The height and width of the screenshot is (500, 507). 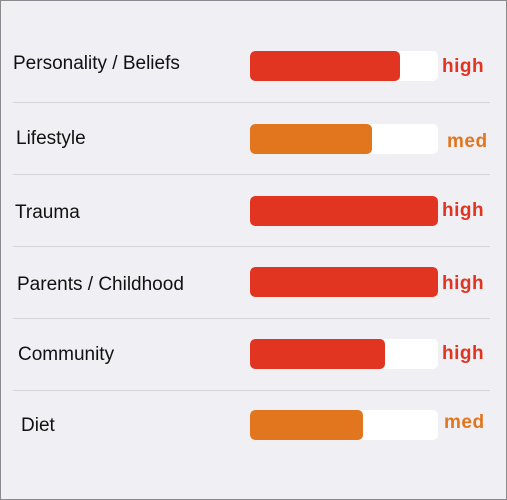 I want to click on level-bar-personality-beliefs, so click(x=344, y=66).